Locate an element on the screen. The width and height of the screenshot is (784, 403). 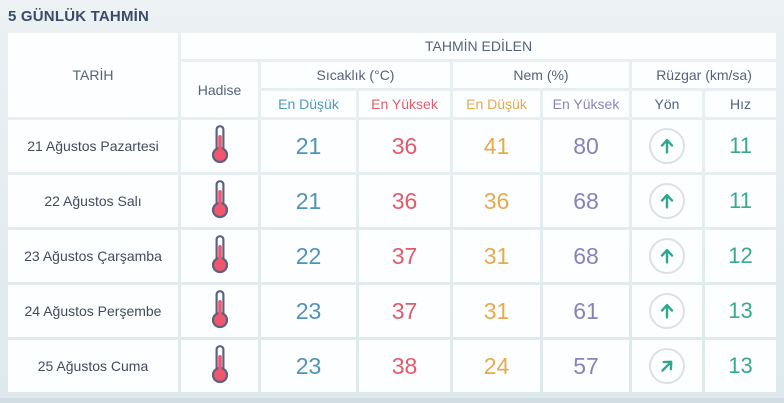
hum-max-value: 61 is located at coordinates (586, 311).